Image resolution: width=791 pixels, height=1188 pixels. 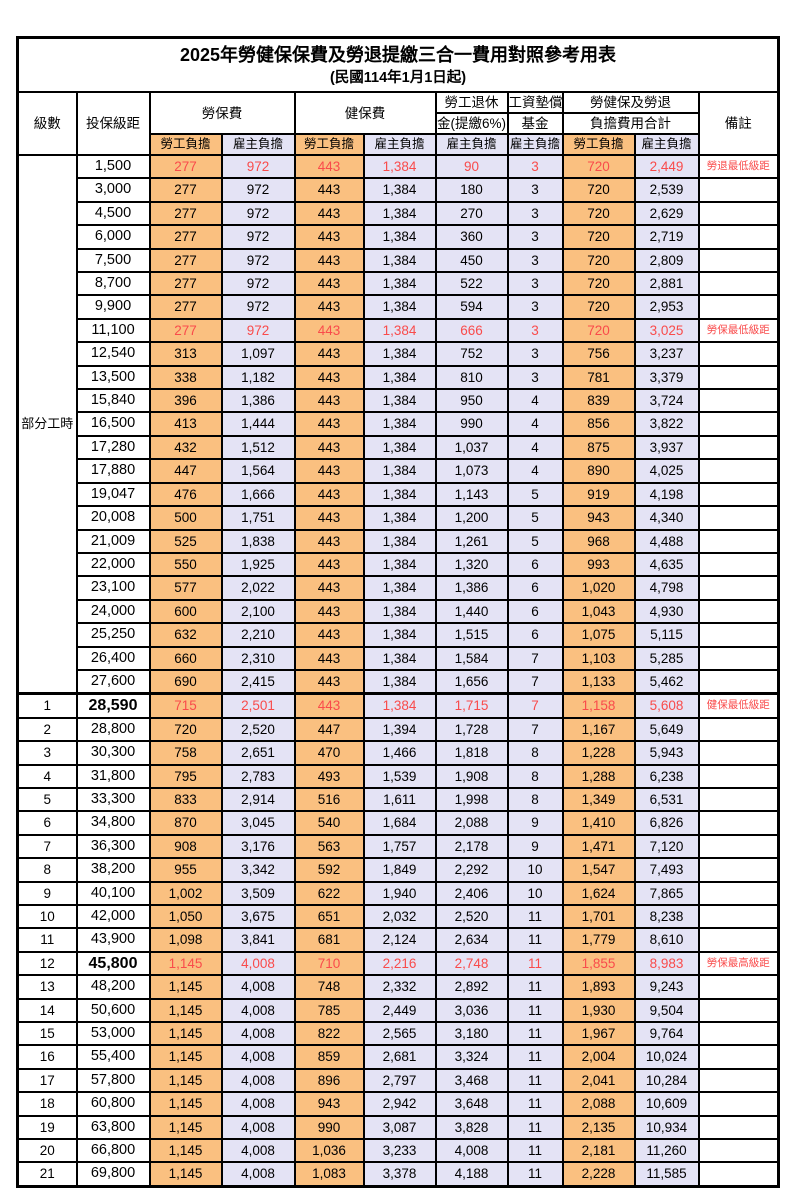 I want to click on cell-pension-employer: 2,178, so click(x=471, y=846).